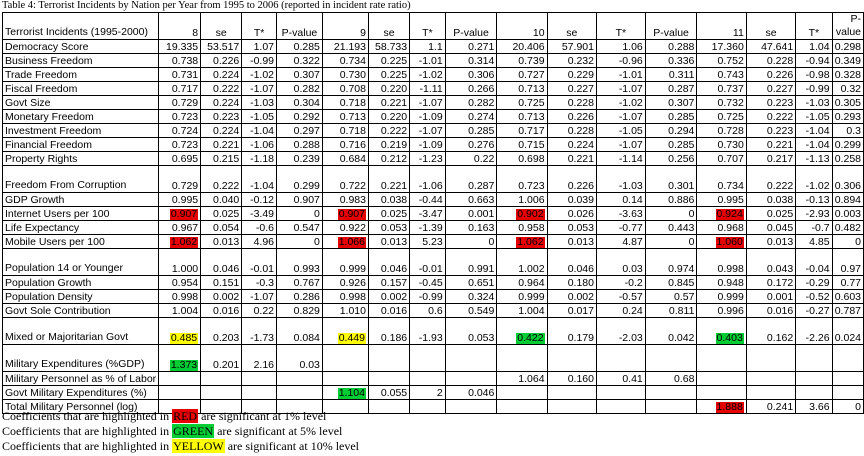  I want to click on table-cell: 1.062, so click(180, 241).